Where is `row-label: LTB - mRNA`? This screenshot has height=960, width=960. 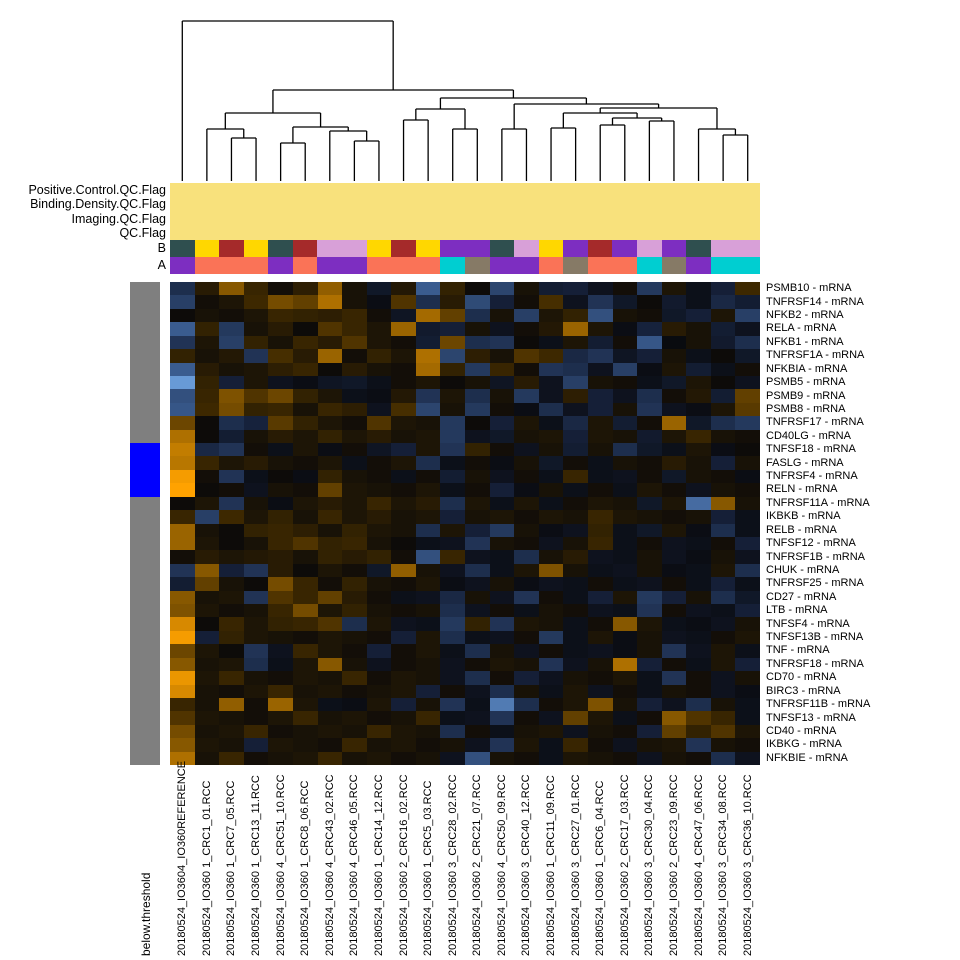 row-label: LTB - mRNA is located at coordinates (797, 610).